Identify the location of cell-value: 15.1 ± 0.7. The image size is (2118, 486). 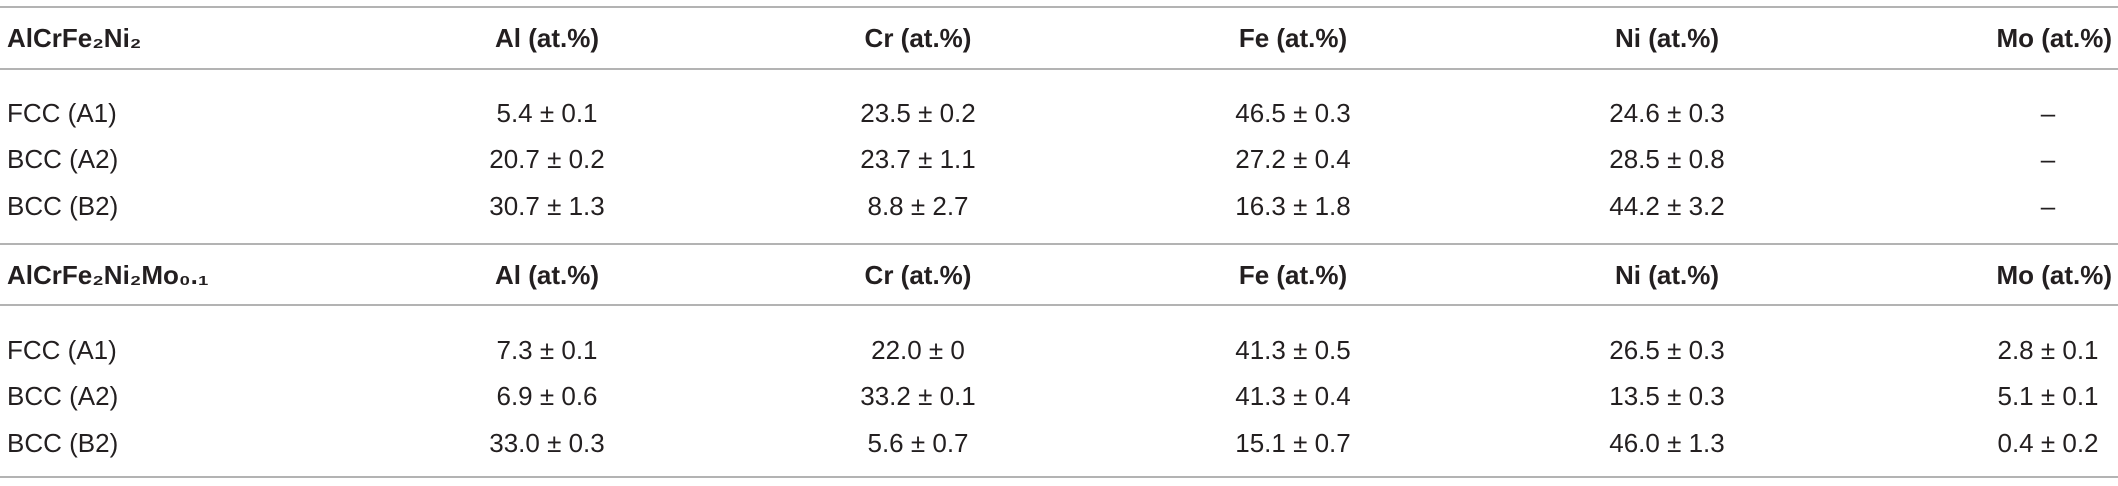
(1293, 443).